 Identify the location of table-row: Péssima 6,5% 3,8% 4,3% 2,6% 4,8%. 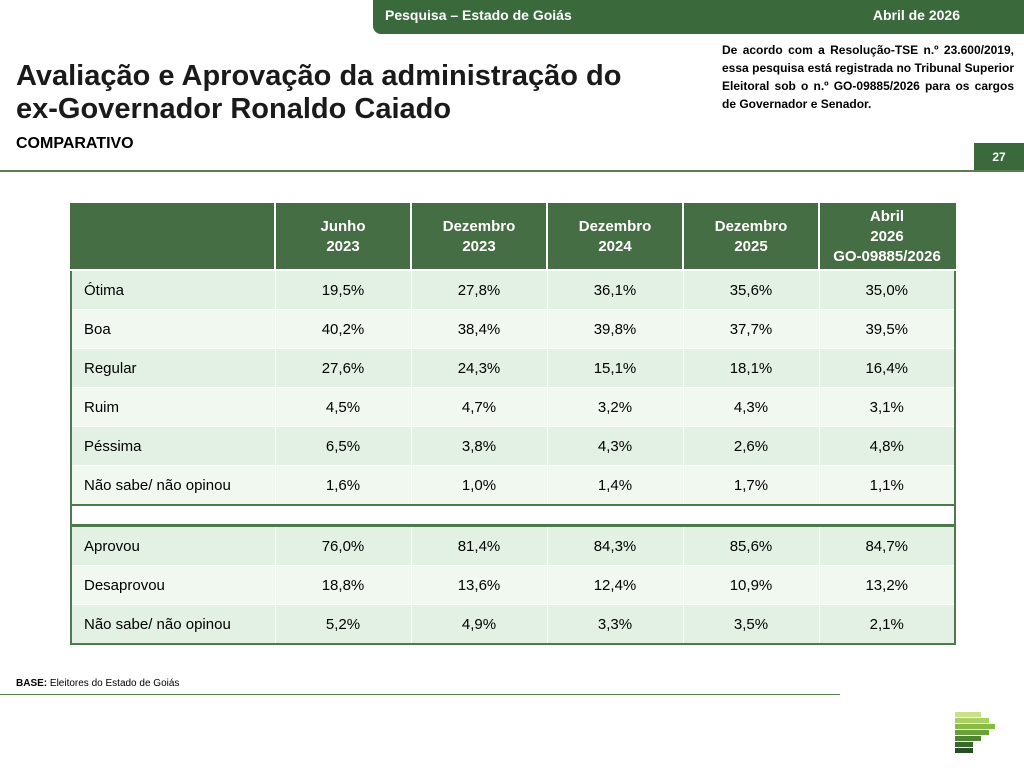
(513, 446).